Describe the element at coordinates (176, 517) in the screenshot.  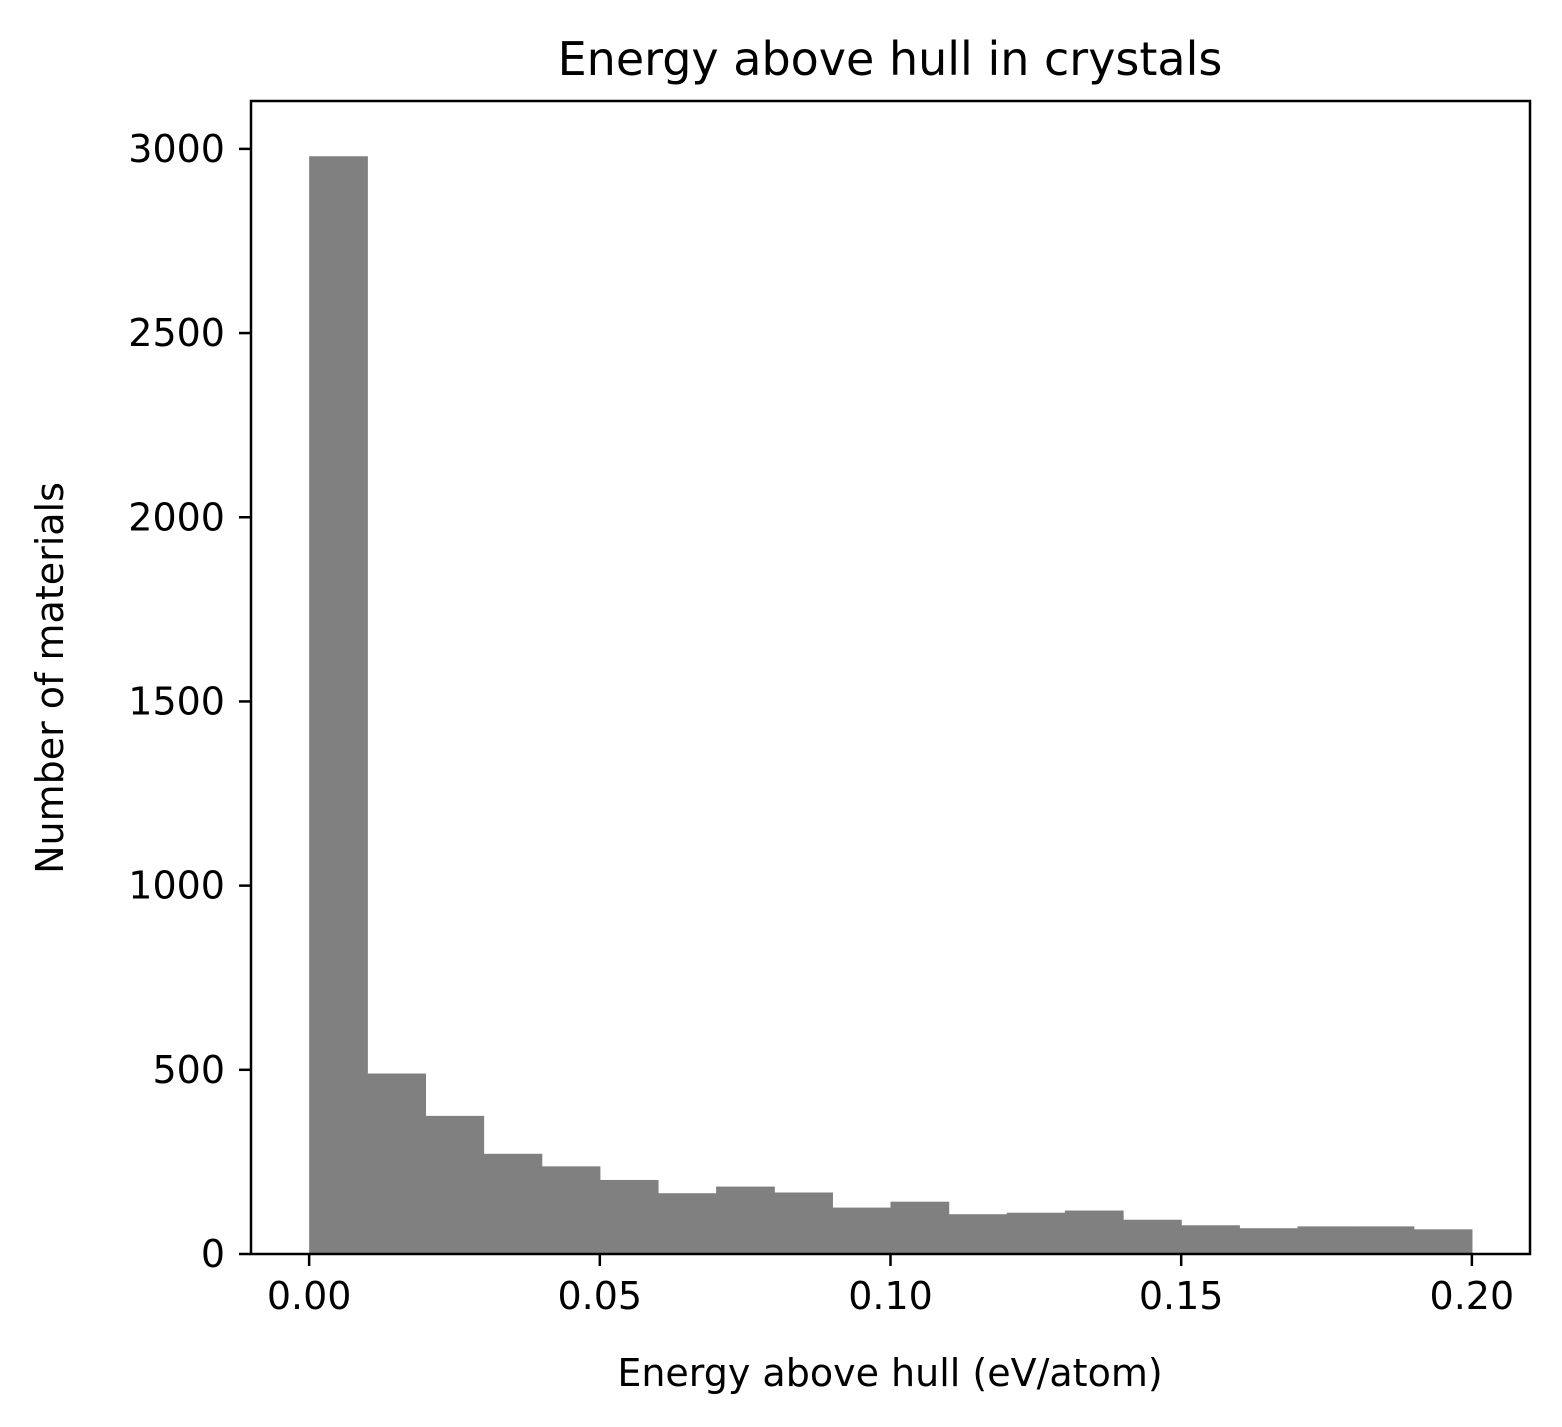
I see `y-tick-label: 2000` at that location.